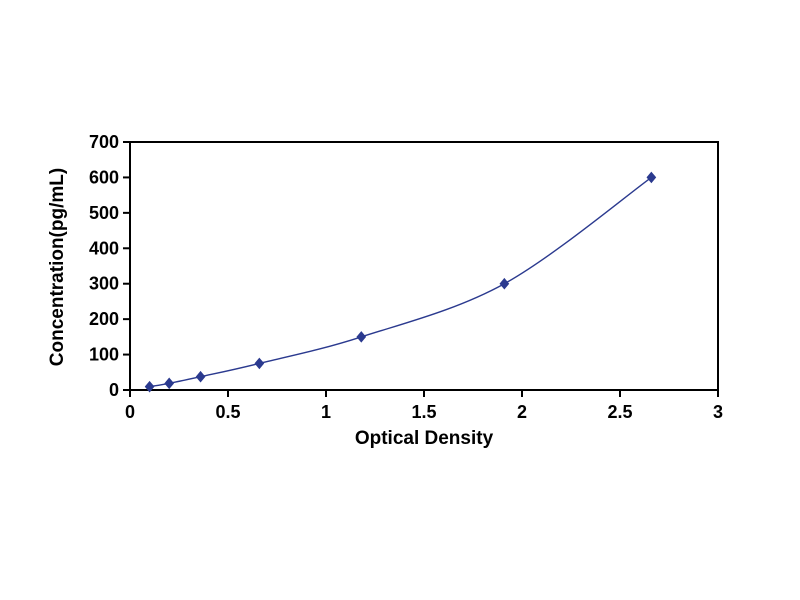 This screenshot has height=600, width=800. I want to click on x-axis-title: Optical Density, so click(424, 438).